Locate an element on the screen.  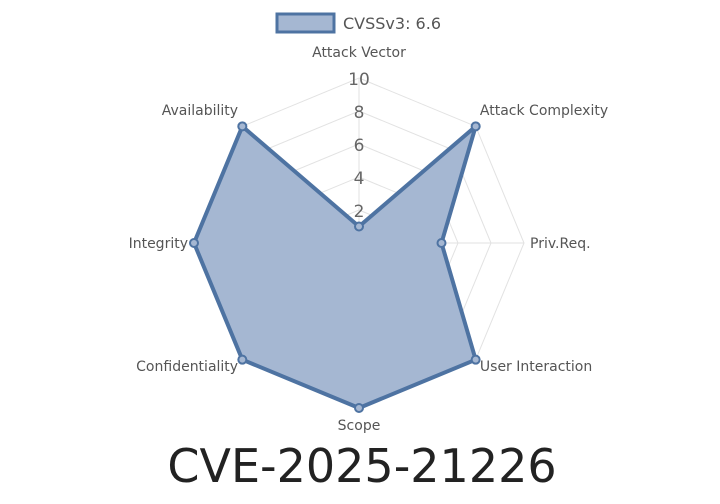
axis-label: Priv.Req. is located at coordinates (560, 244).